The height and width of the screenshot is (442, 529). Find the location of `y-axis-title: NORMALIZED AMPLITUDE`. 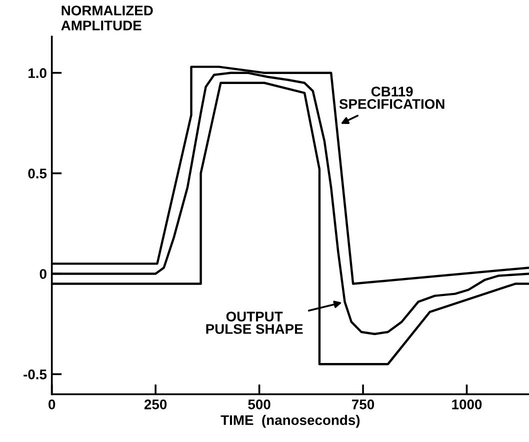

y-axis-title: NORMALIZED AMPLITUDE is located at coordinates (107, 18).